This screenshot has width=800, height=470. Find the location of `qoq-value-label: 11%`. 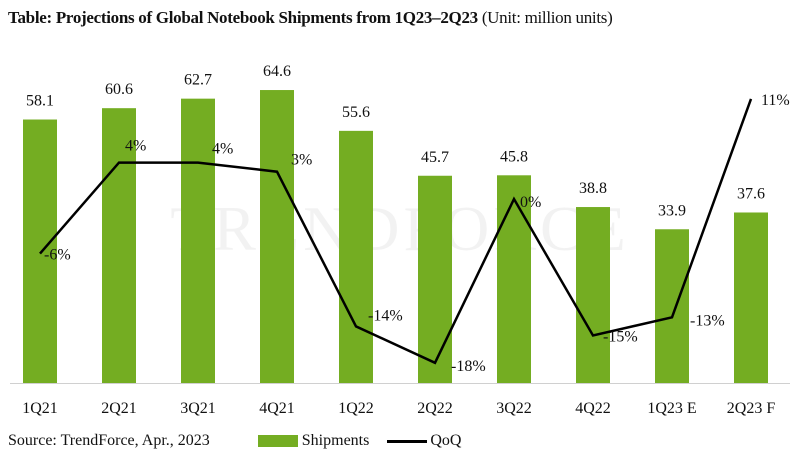

qoq-value-label: 11% is located at coordinates (775, 100).